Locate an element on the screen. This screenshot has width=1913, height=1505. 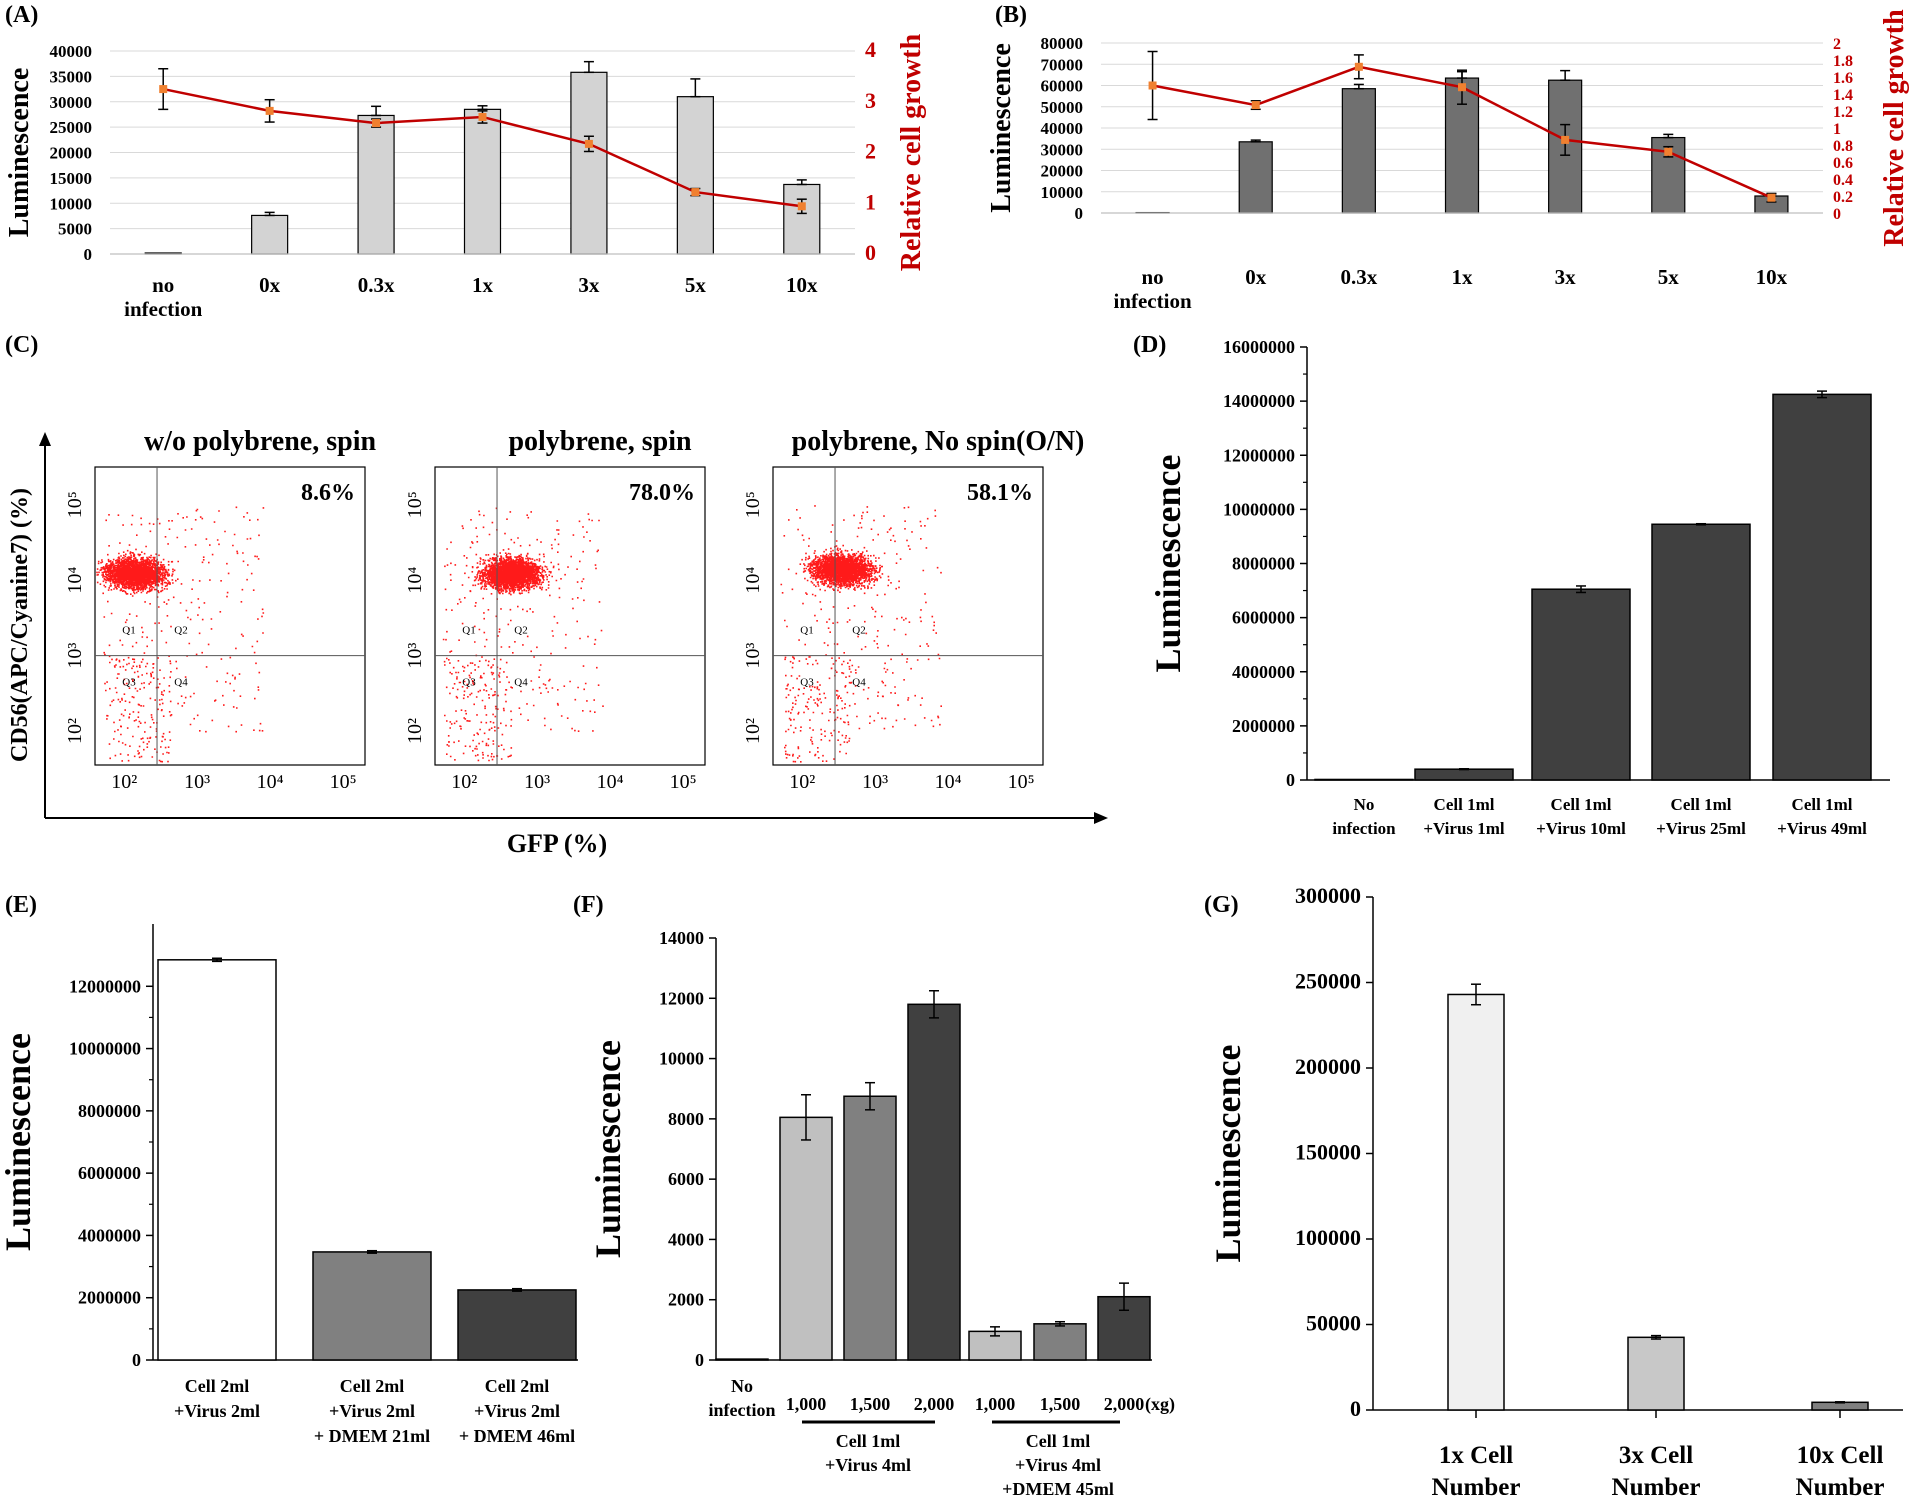
x-tick-label: +Virus 1ml is located at coordinates (1464, 828).